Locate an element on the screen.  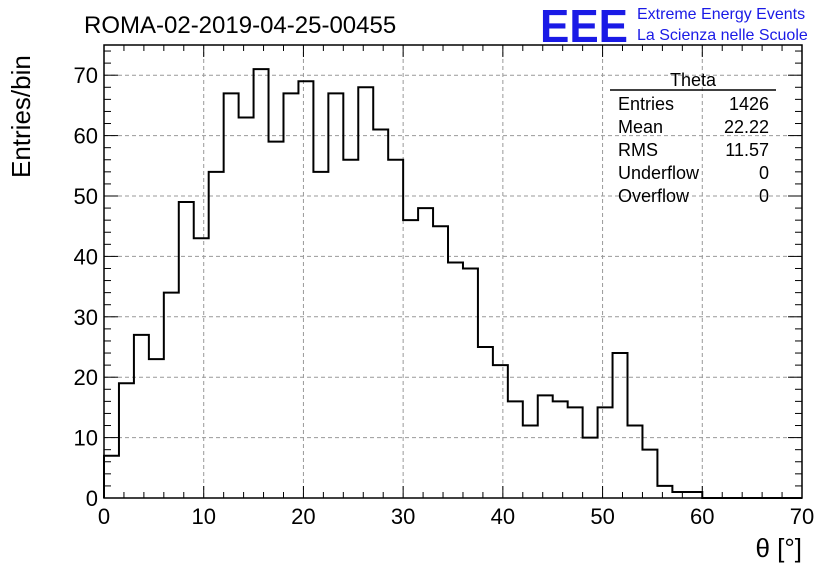
y-tick-label: 30 is located at coordinates (86, 317).